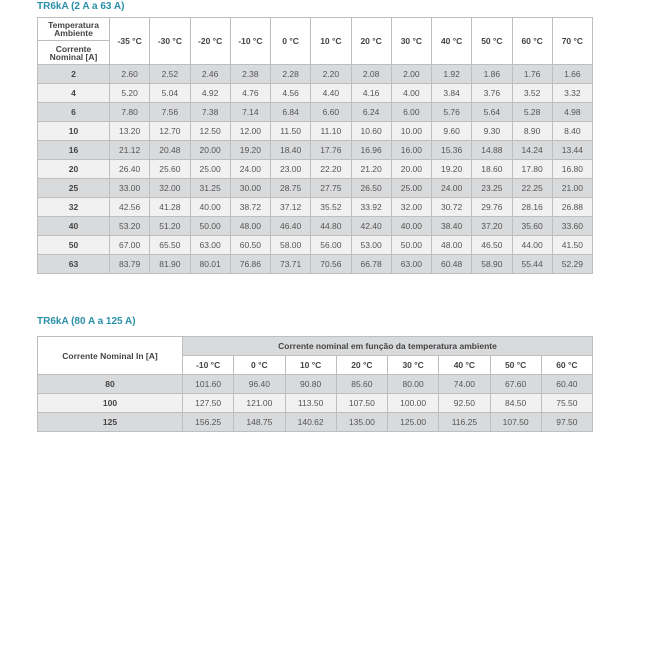 Image resolution: width=650 pixels, height=650 pixels. I want to click on value-cell: 42.40, so click(371, 226).